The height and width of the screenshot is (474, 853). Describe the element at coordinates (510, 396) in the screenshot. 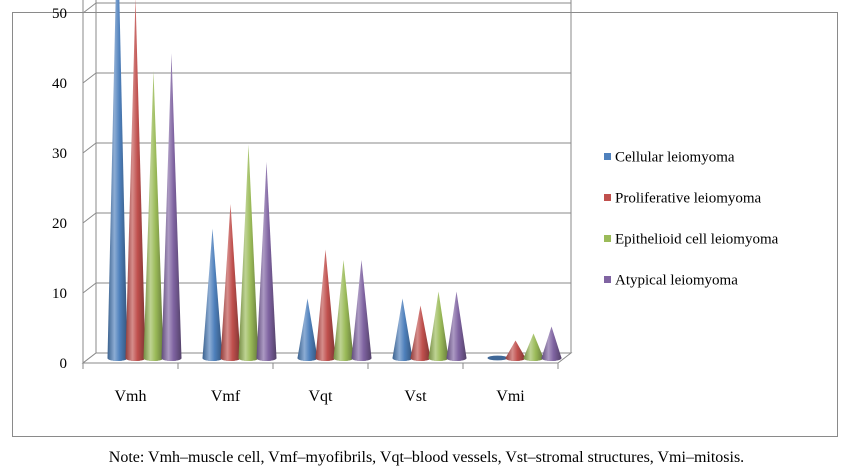

I see `category-label: Vmi` at that location.